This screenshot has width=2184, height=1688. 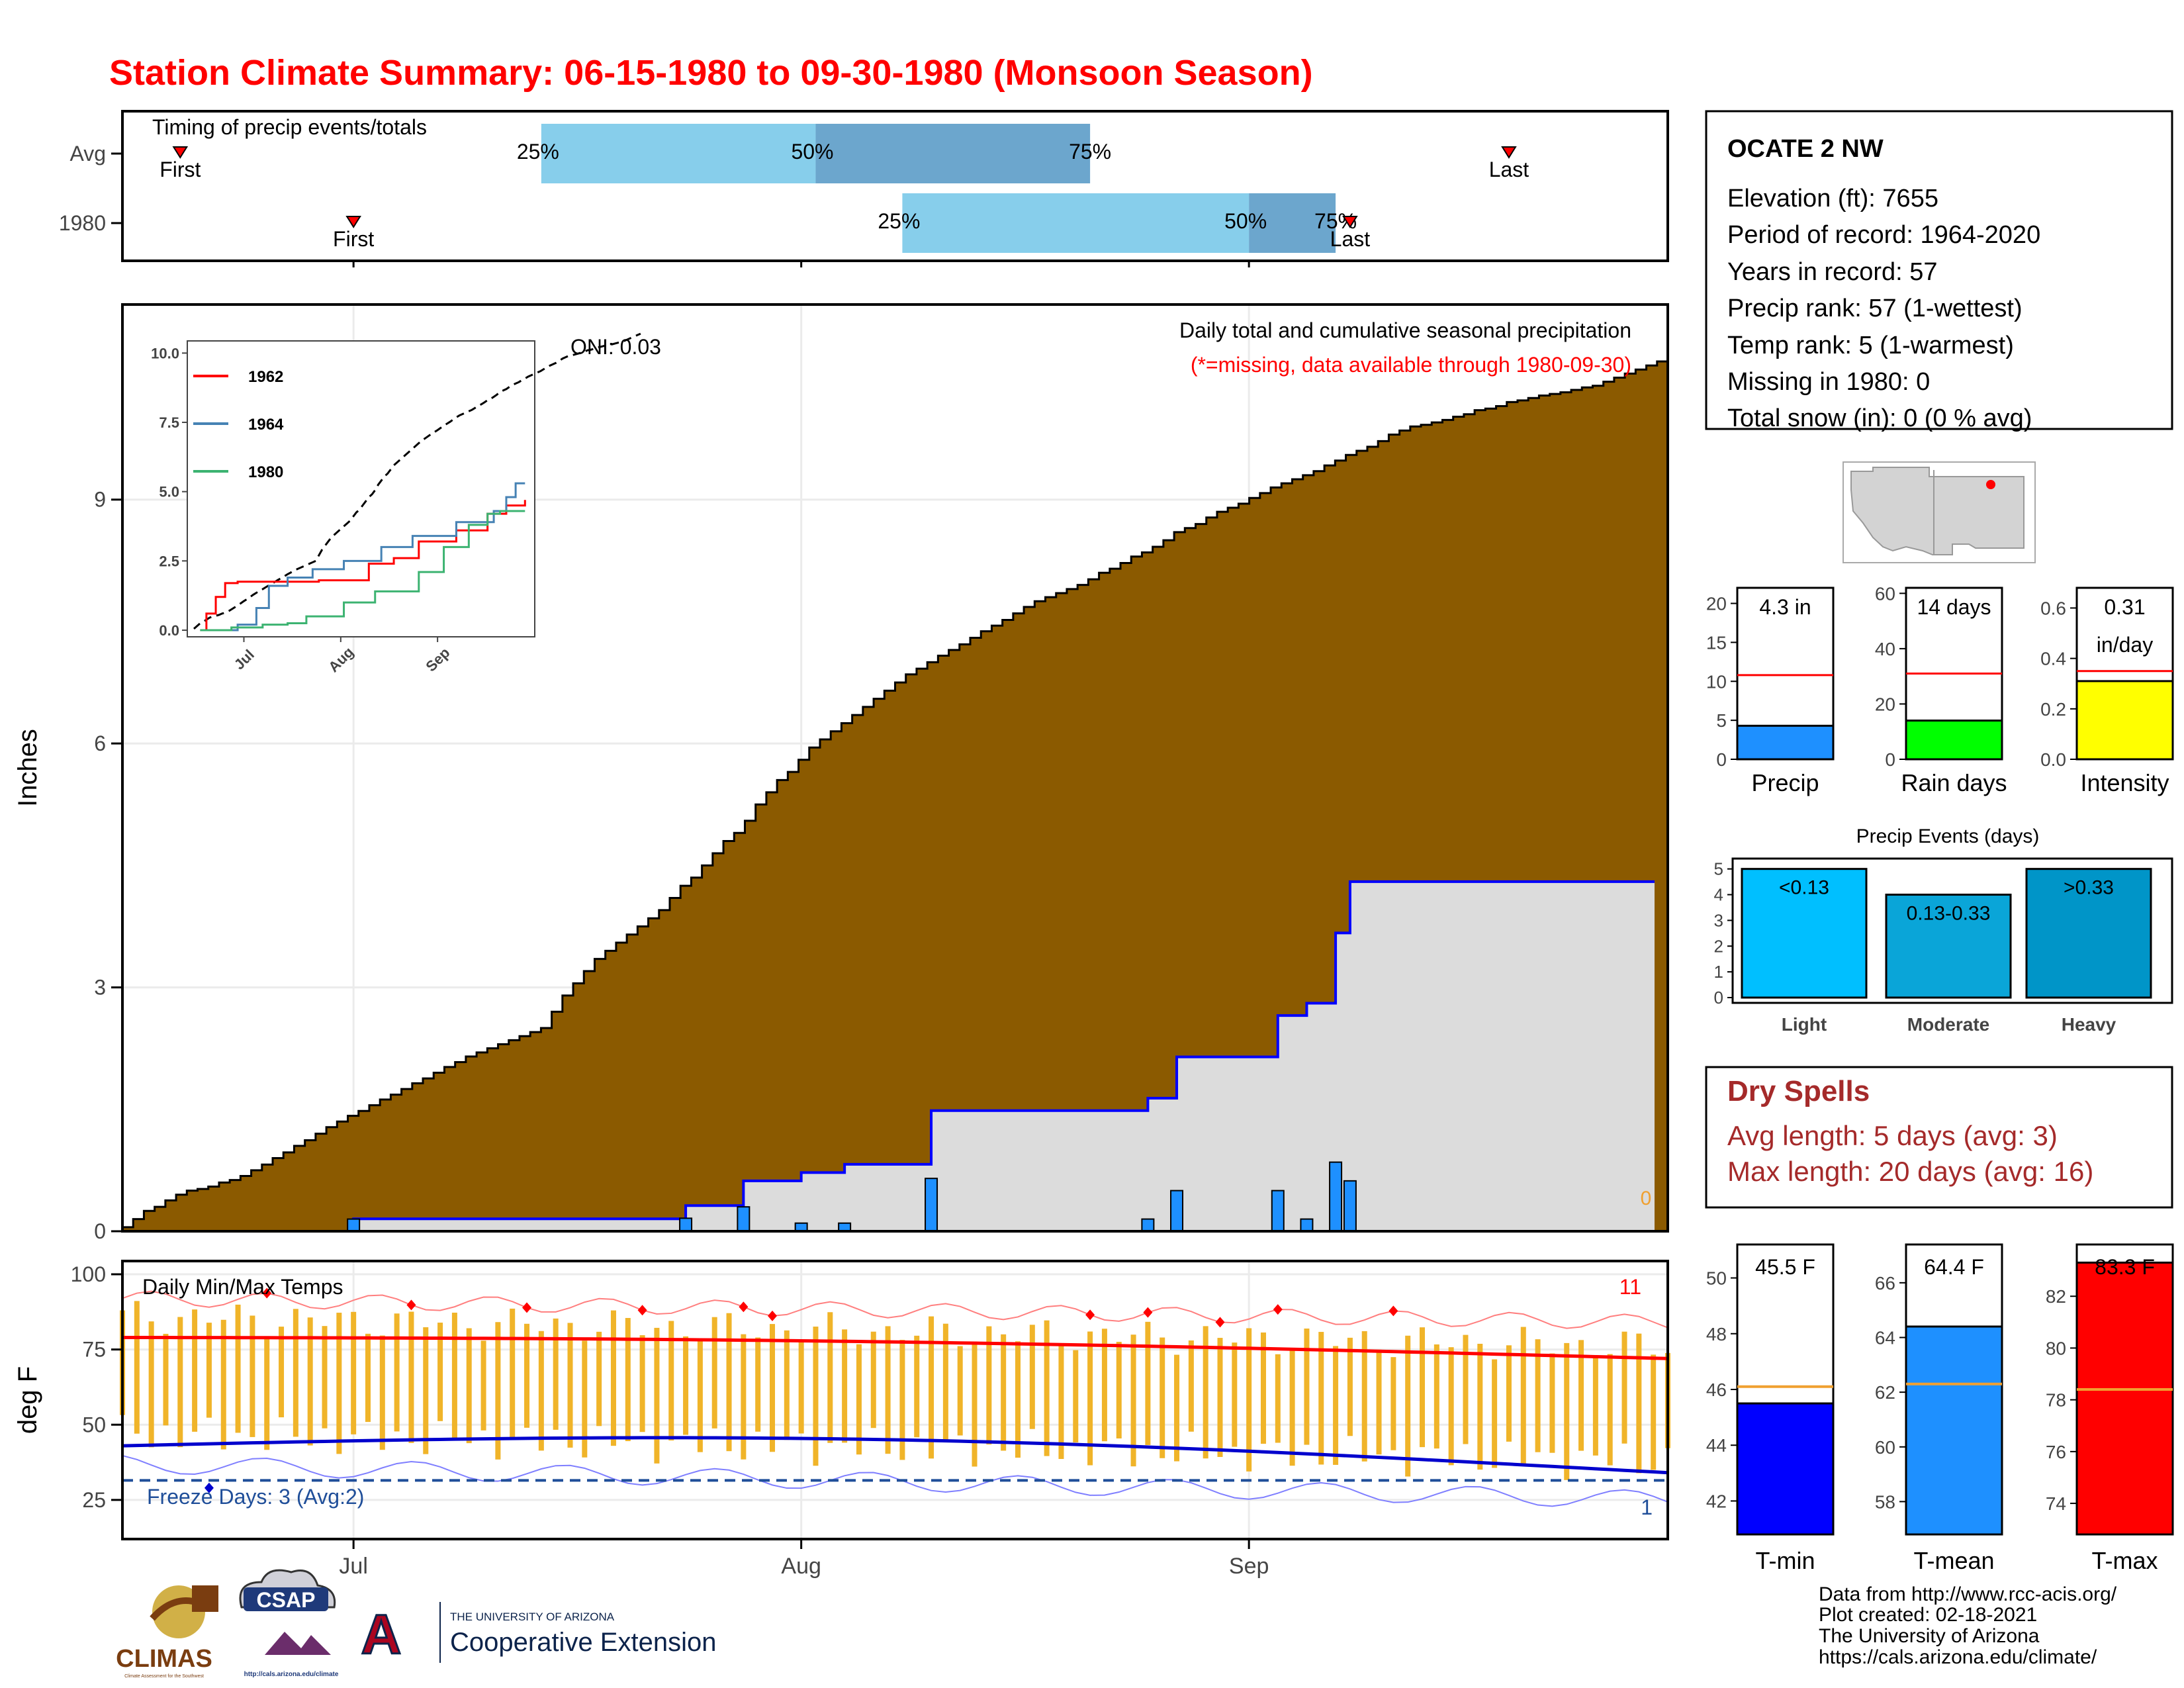 What do you see at coordinates (1721, 720) in the screenshot?
I see `summary-bar-tick-label: 5` at bounding box center [1721, 720].